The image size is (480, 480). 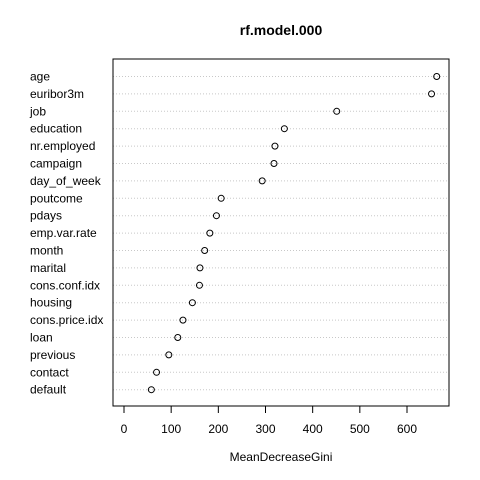 What do you see at coordinates (65, 285) in the screenshot?
I see `category-label: cons.conf.idx` at bounding box center [65, 285].